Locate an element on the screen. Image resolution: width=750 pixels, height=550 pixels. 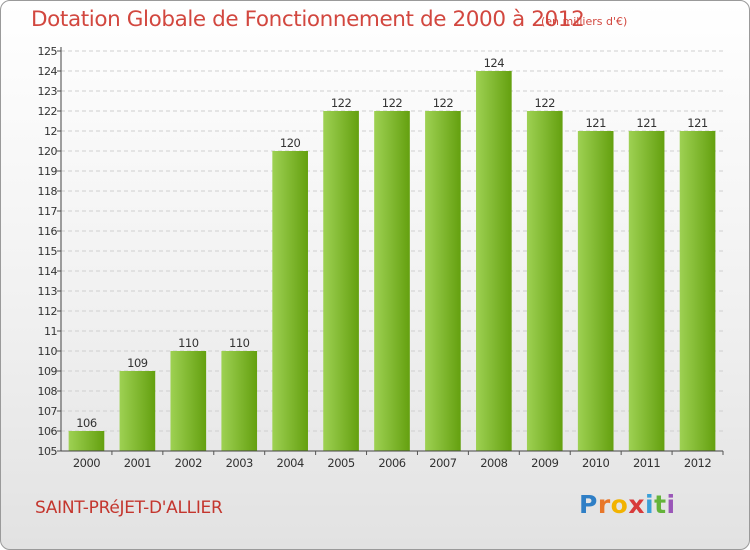
logo-letter: P is located at coordinates (588, 504).